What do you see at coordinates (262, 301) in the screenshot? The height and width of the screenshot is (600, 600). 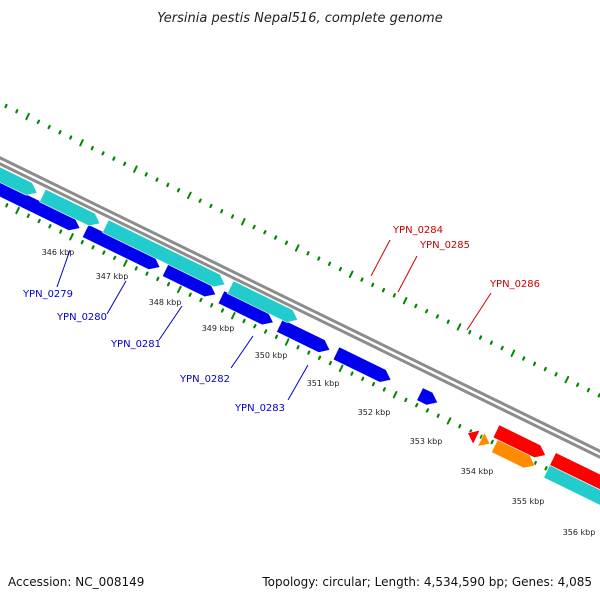 I see `gene-feature-cyan` at bounding box center [262, 301].